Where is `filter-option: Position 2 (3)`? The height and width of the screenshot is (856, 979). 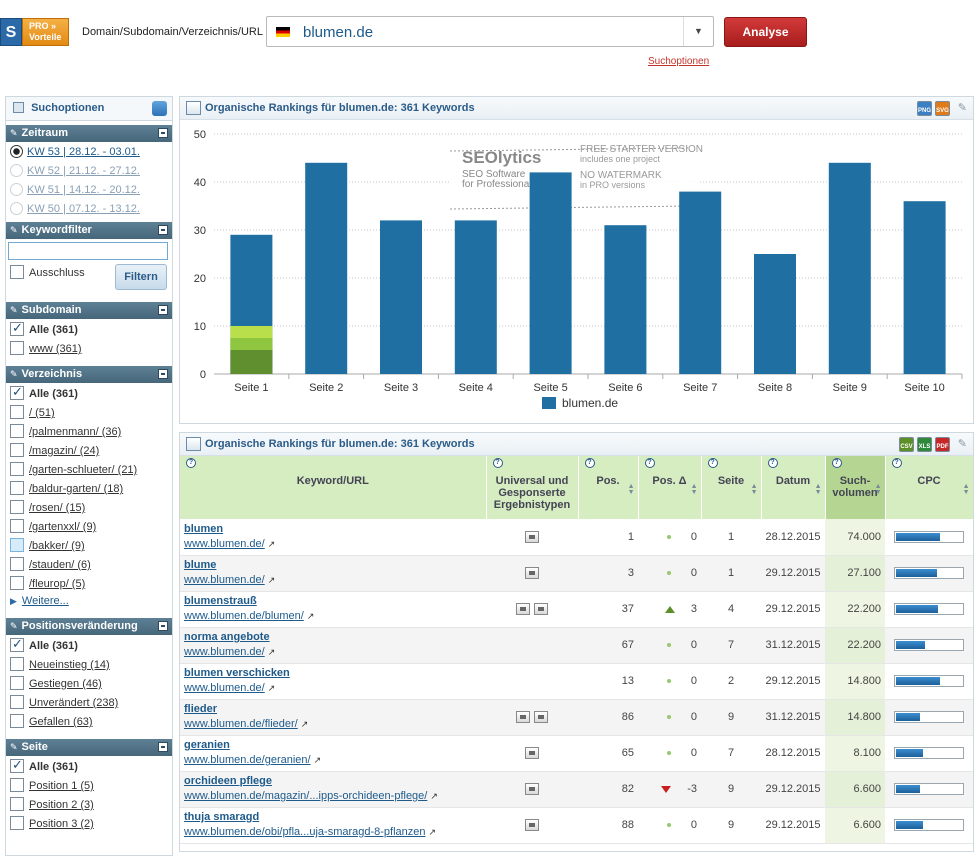
filter-option: Position 2 (3) is located at coordinates (89, 803).